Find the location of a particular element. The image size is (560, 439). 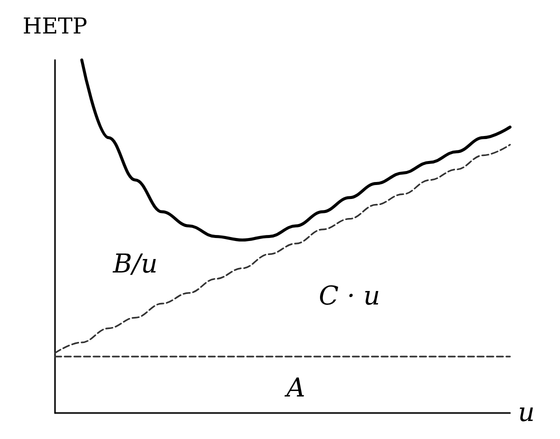

x-axis-title: u is located at coordinates (526, 413).